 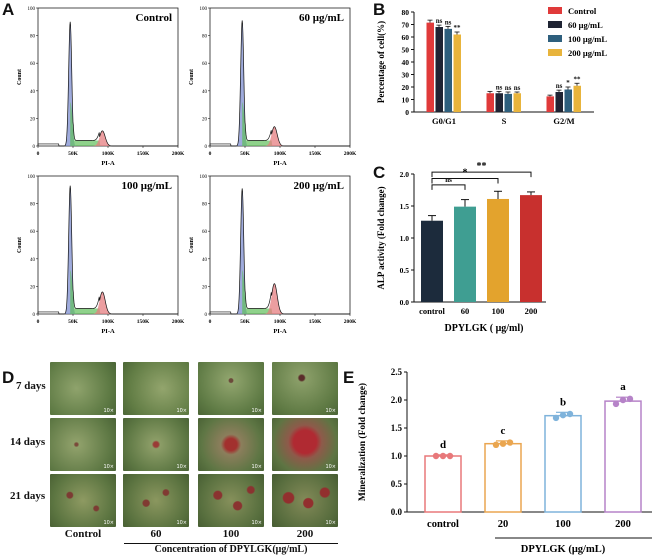 What do you see at coordinates (563, 549) in the screenshot?
I see `x-axis-title: DPYLGK (μg/mL)` at bounding box center [563, 549].